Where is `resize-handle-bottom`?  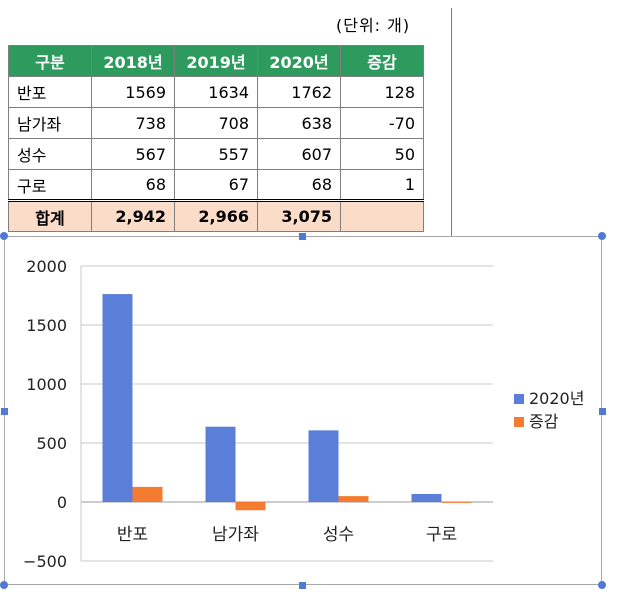 resize-handle-bottom is located at coordinates (302, 585).